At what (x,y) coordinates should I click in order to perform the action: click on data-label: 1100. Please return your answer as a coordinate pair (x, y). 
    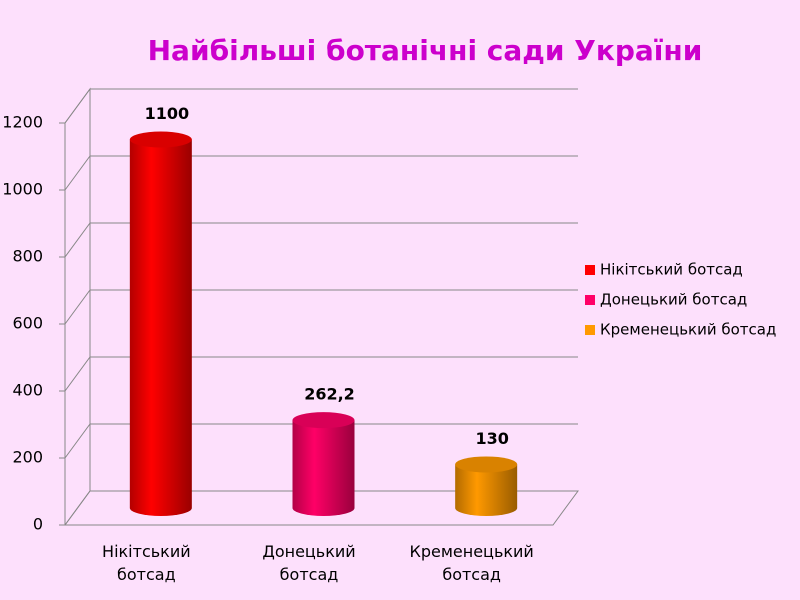
    Looking at the image, I should click on (167, 113).